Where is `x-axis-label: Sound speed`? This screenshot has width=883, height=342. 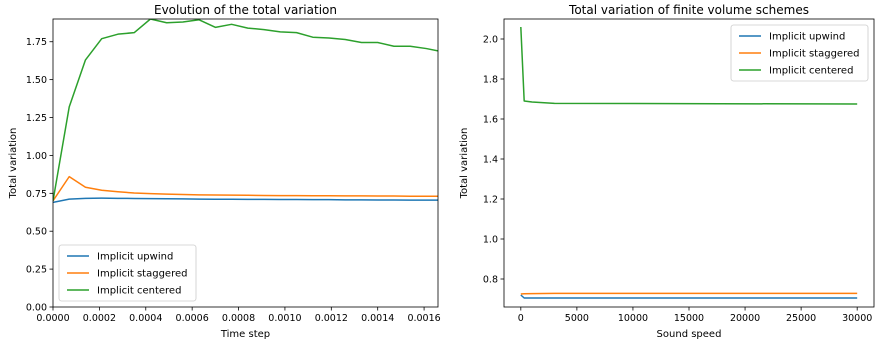 x-axis-label: Sound speed is located at coordinates (689, 334).